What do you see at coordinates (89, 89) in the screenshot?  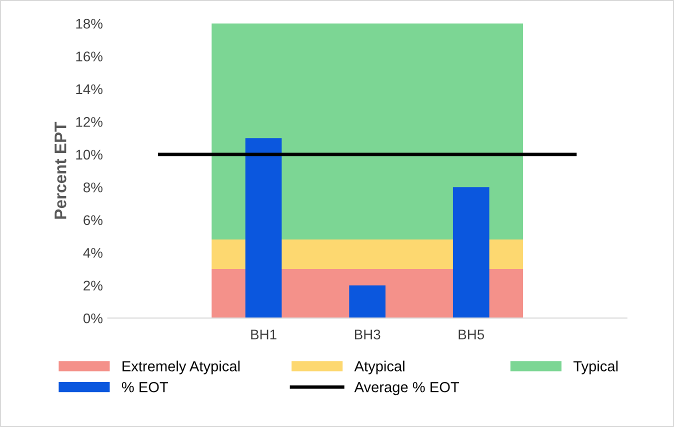 I see `y-tick-label: 14%` at bounding box center [89, 89].